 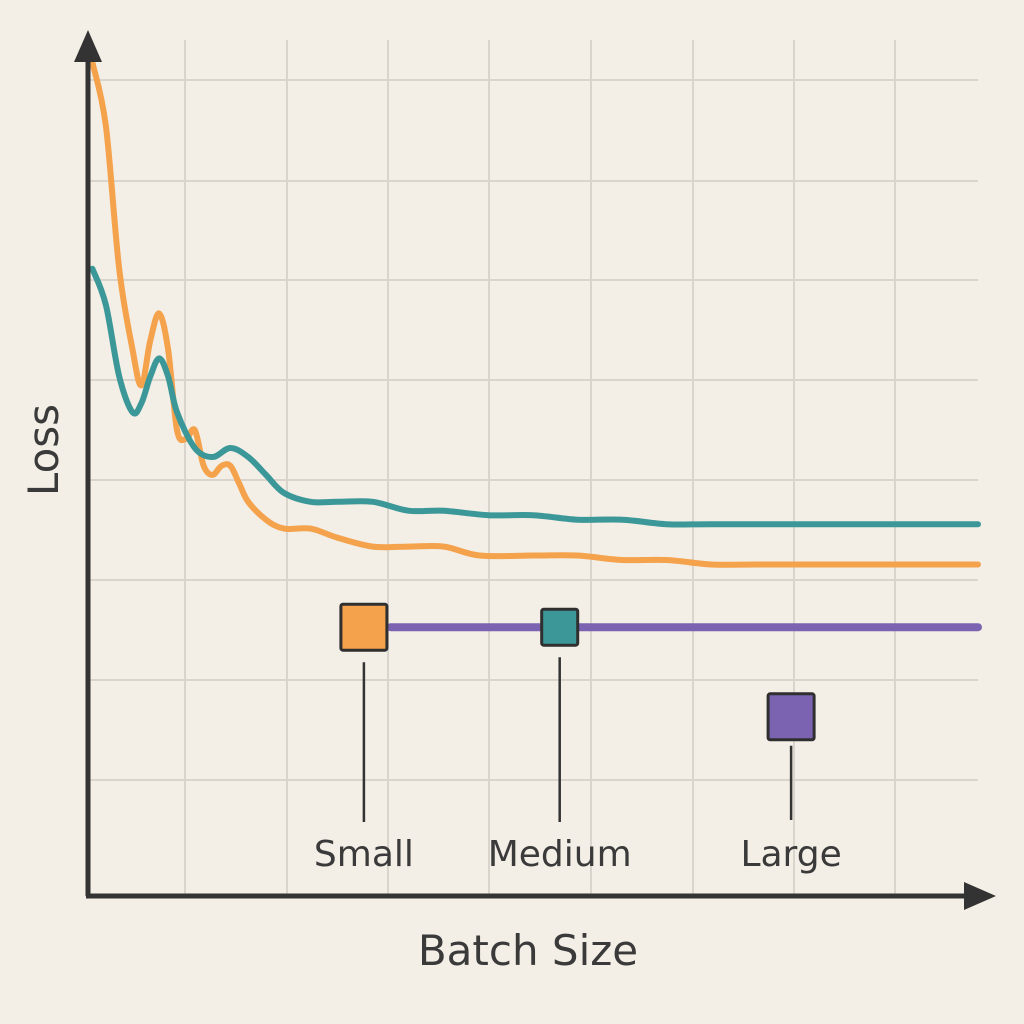 I want to click on y-axis-arrow-icon, so click(x=88, y=46).